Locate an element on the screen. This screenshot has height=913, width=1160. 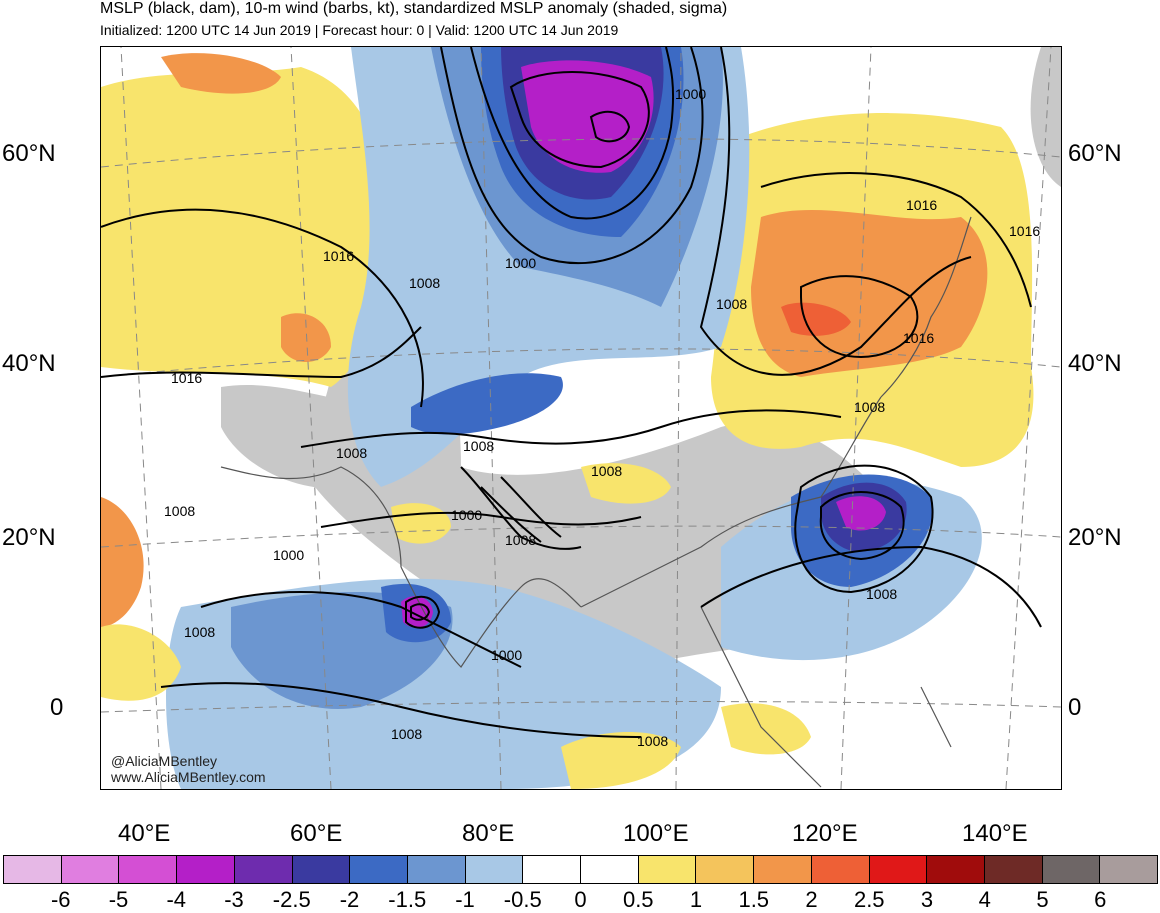
lat-label-40n-right: 40°N is located at coordinates (1095, 363).